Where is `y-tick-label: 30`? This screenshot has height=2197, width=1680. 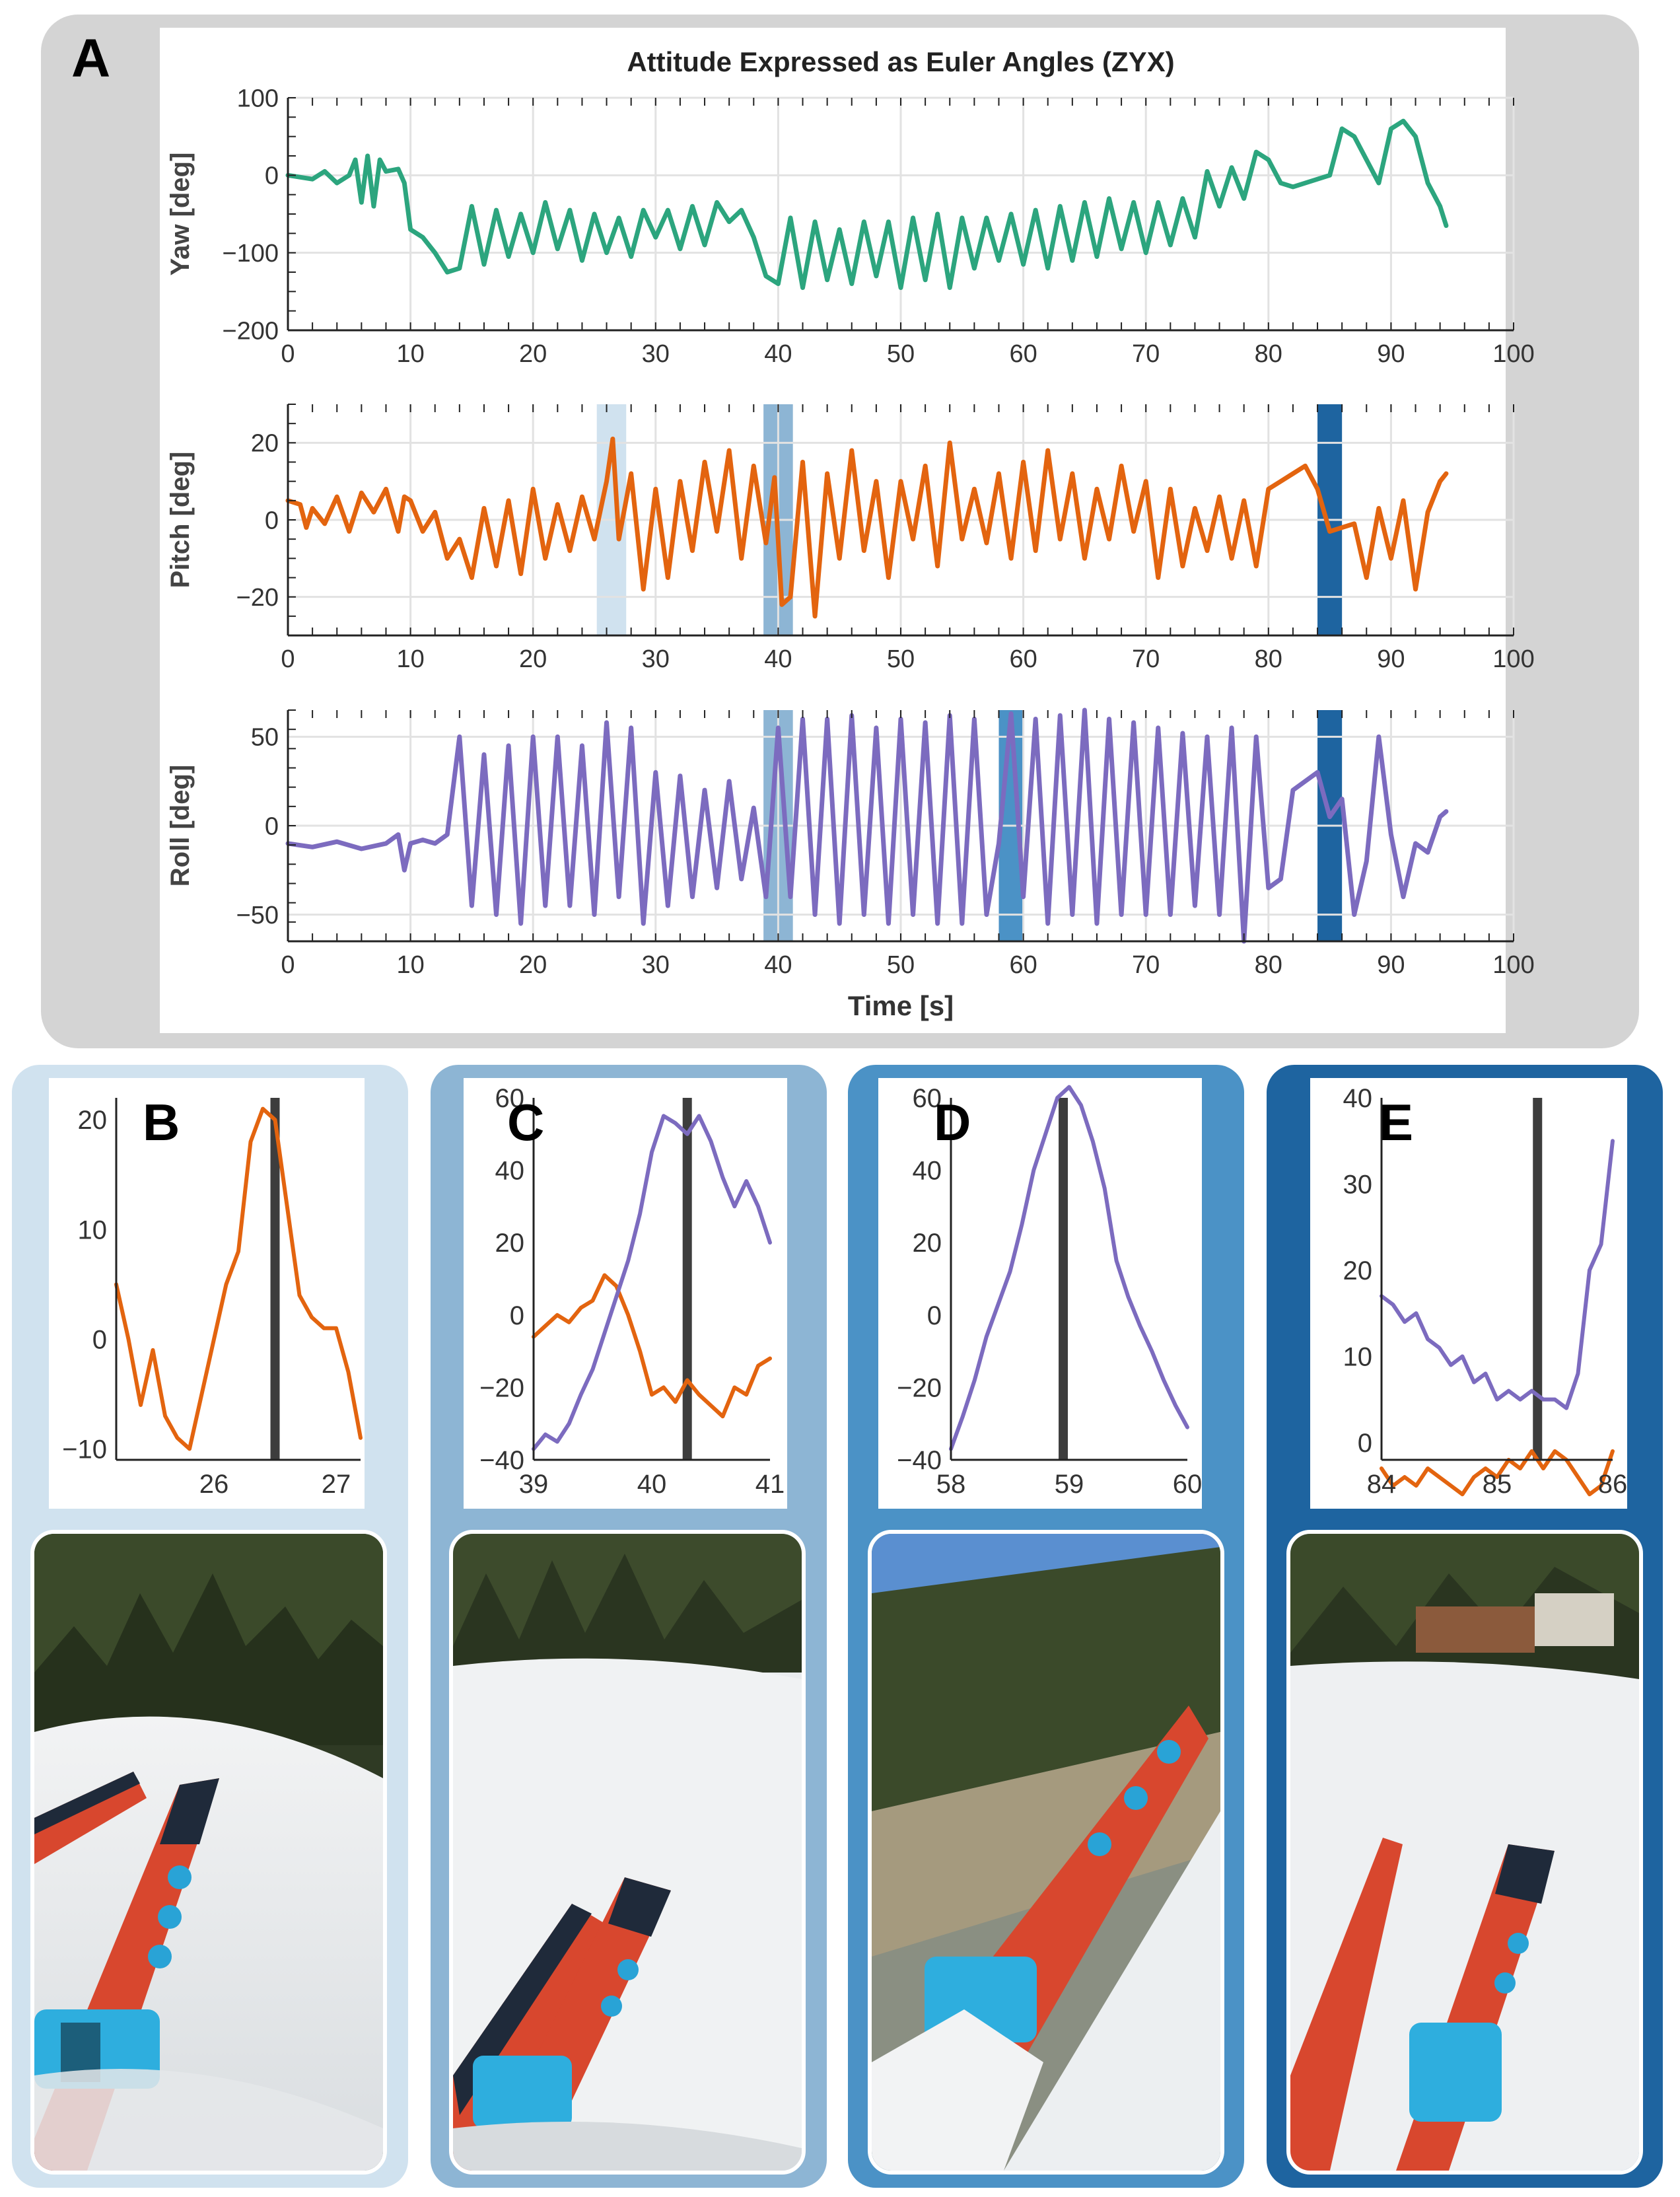 y-tick-label: 30 is located at coordinates (1358, 1184).